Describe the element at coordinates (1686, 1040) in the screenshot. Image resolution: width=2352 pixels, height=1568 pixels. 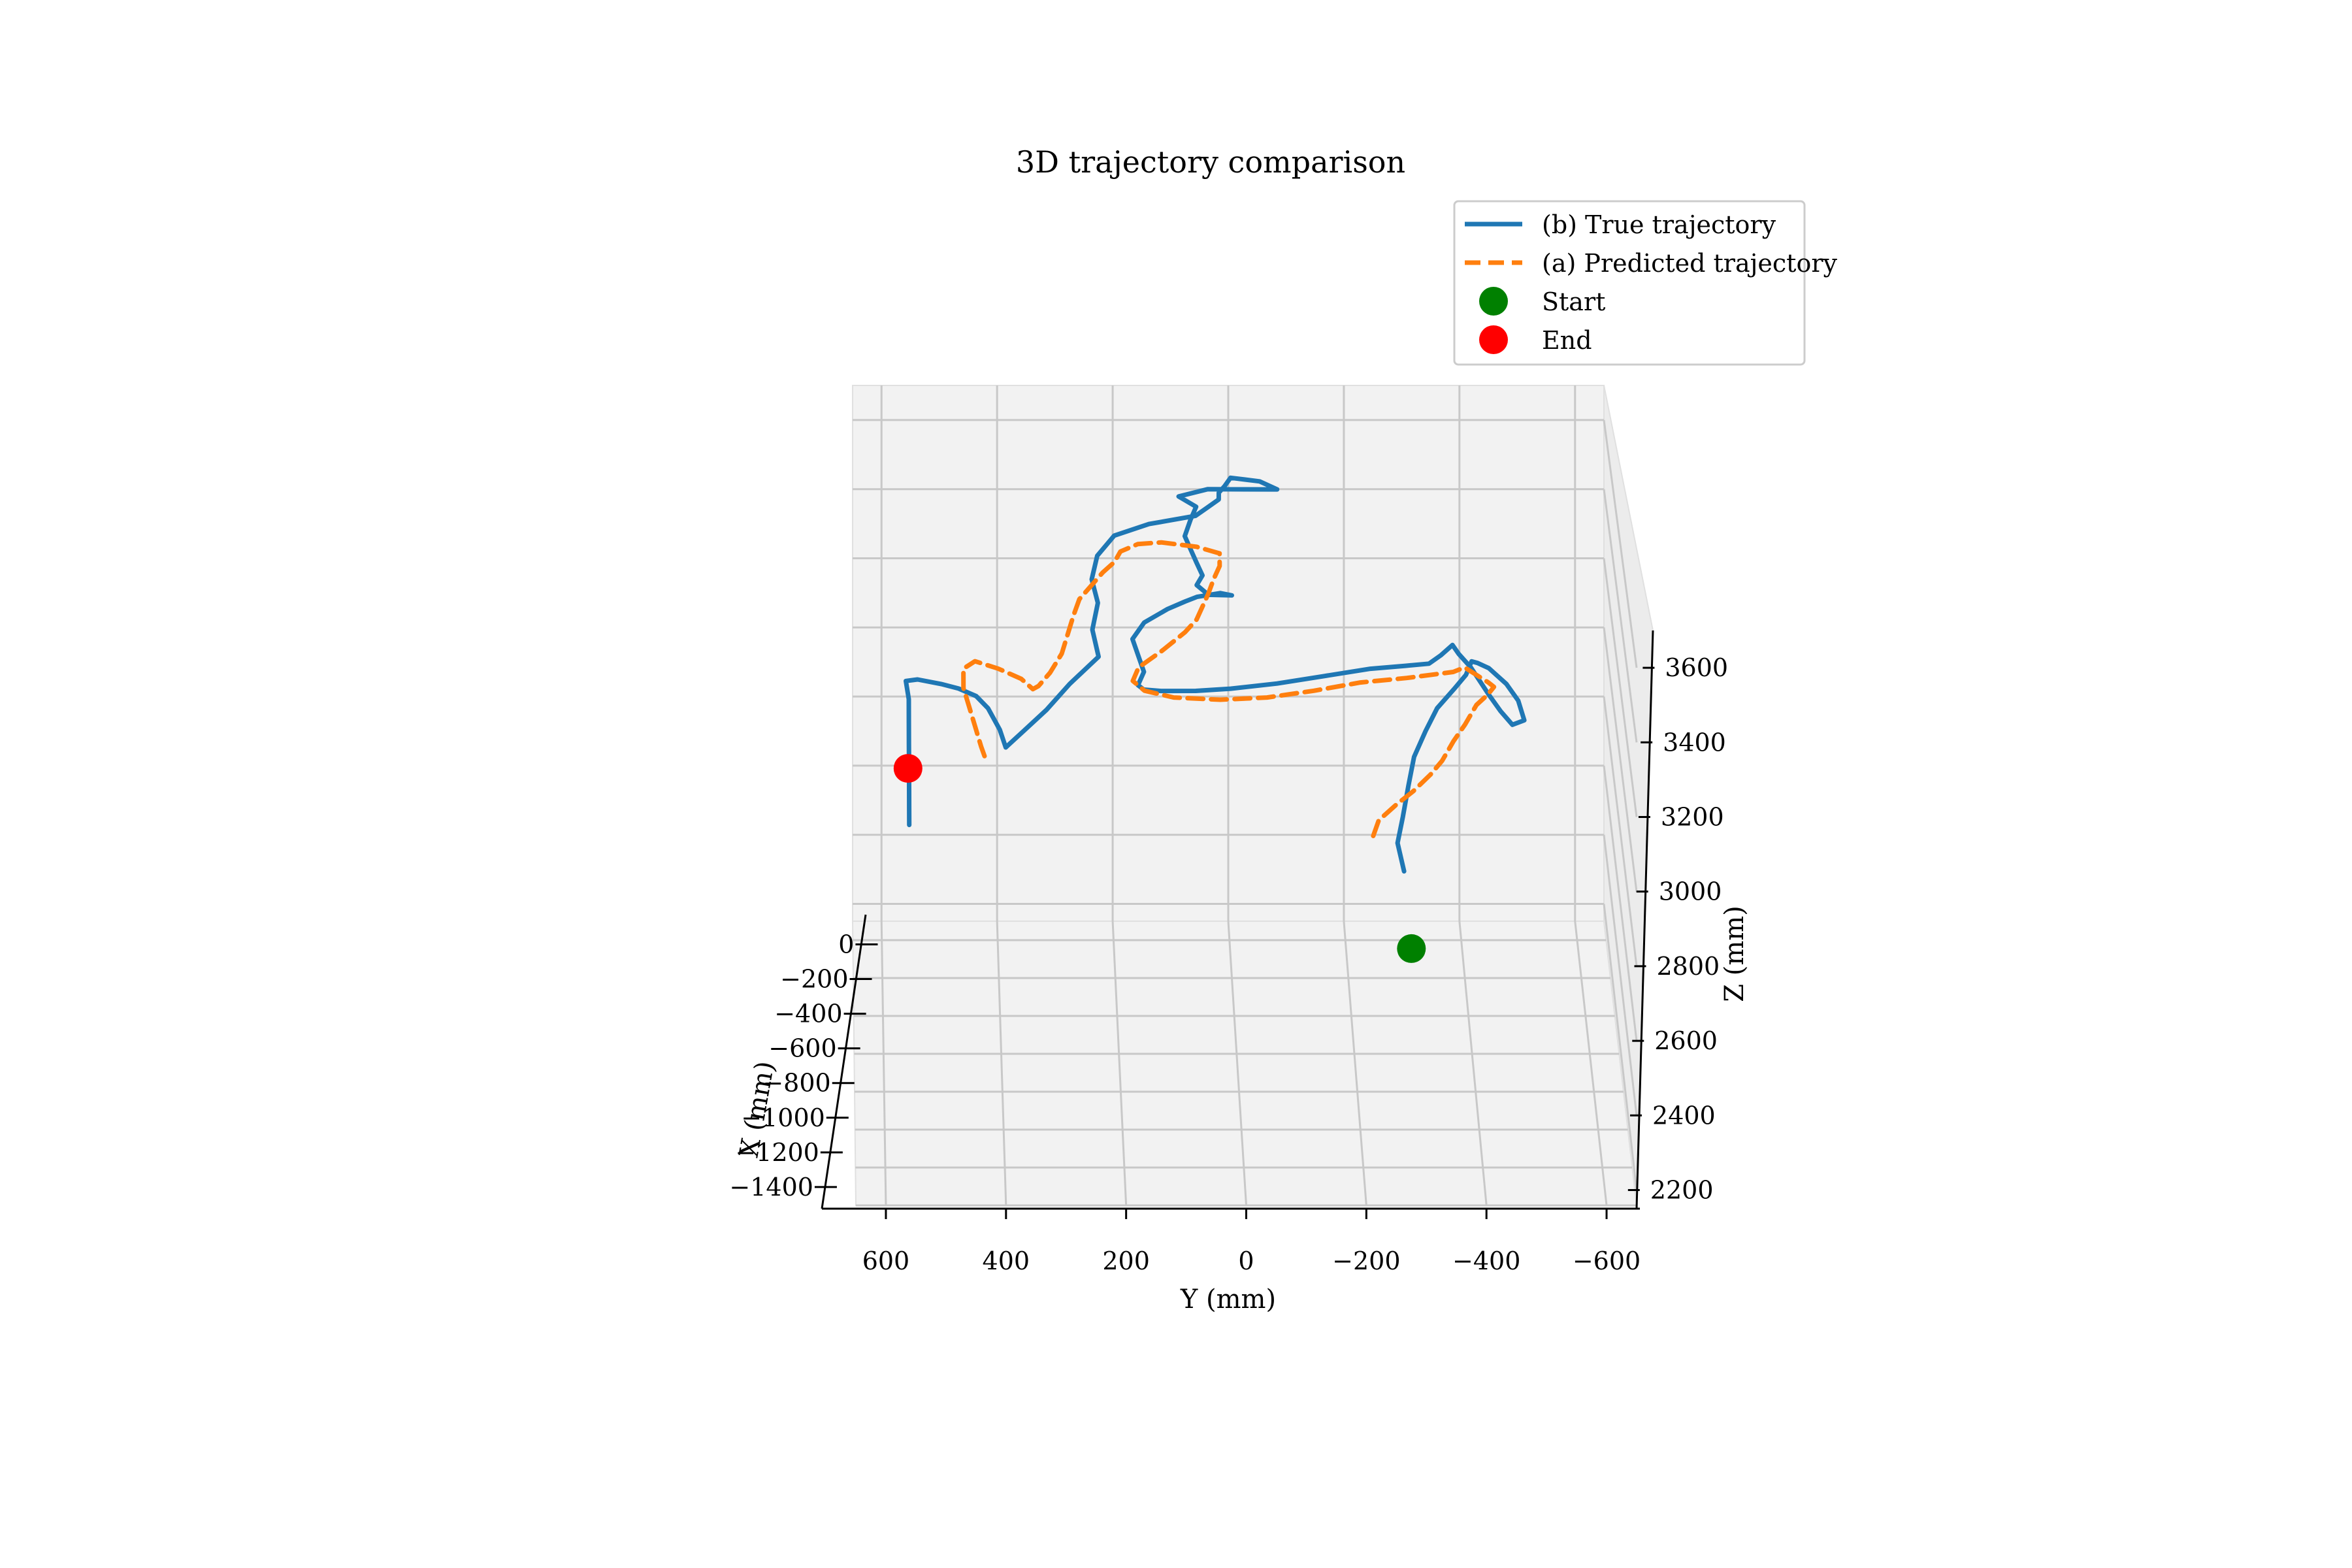
I see `z-tick-label-2: 2600` at that location.